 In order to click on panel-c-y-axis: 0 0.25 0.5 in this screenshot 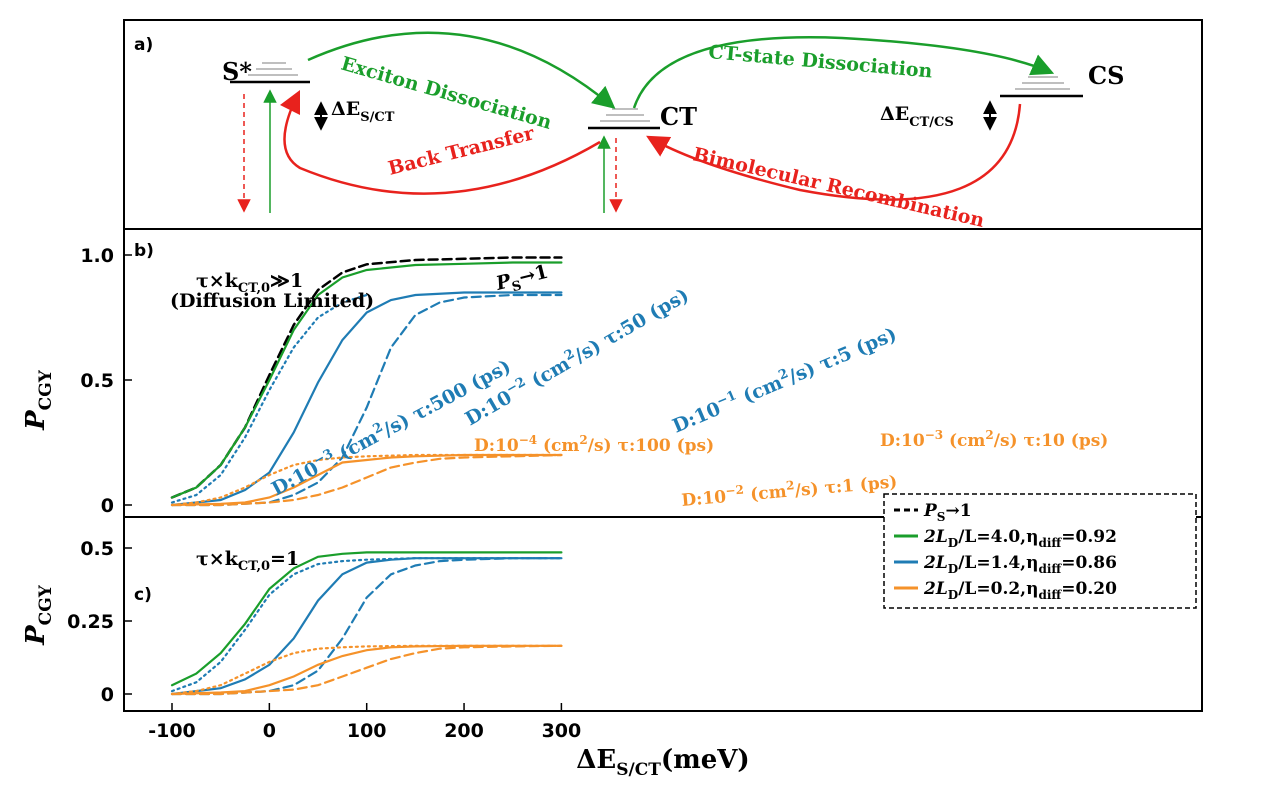, I will do `click(99, 622)`.